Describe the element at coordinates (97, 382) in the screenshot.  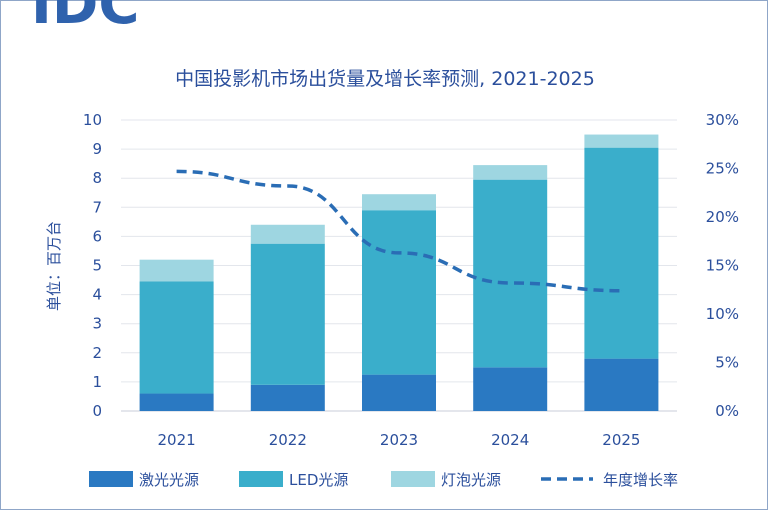
I see `left-tick-label: 1` at that location.